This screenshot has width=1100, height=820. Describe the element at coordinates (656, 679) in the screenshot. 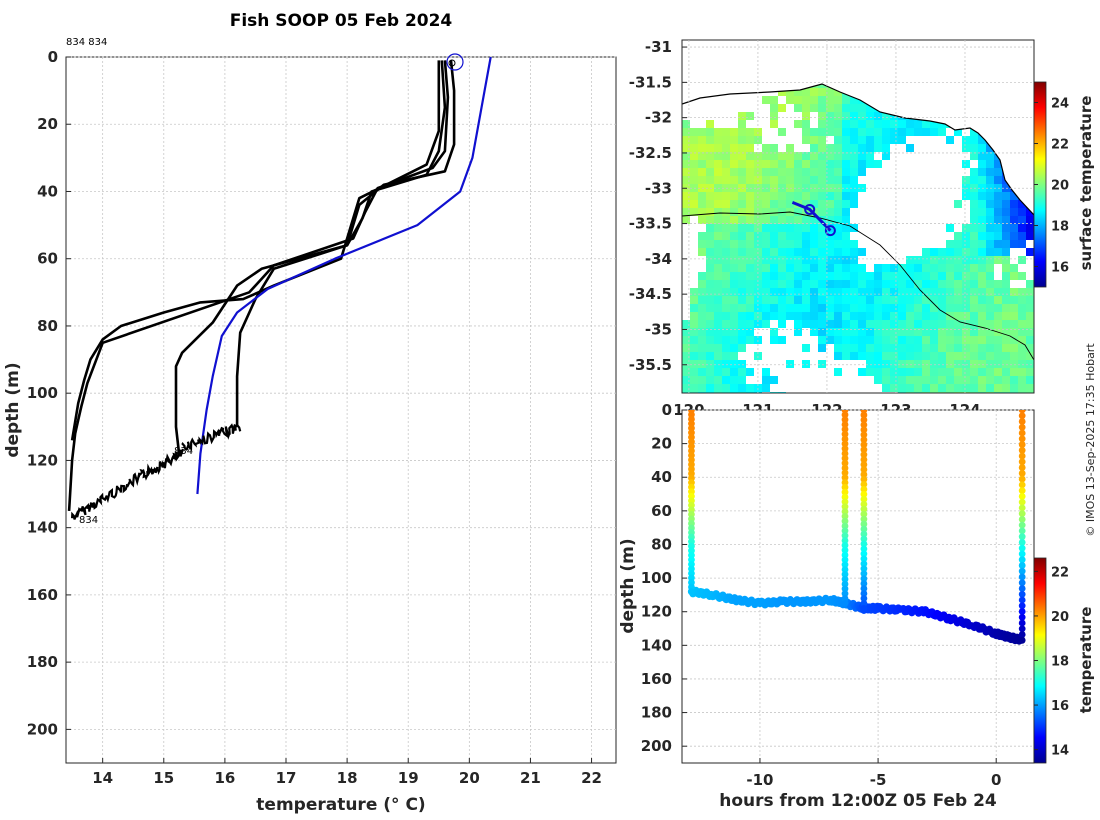

I see `section-y-tick-label: 160` at that location.